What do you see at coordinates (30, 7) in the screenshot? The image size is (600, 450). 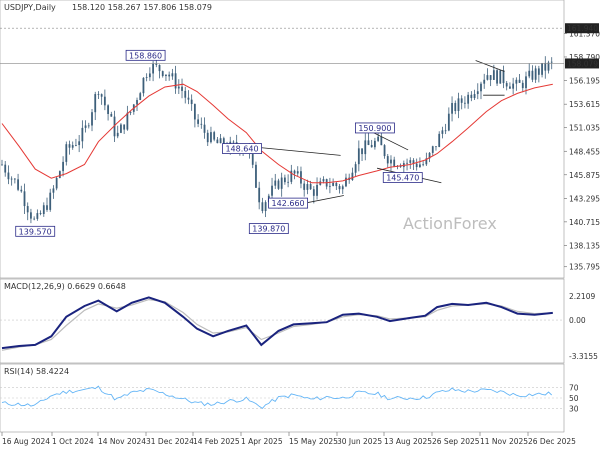 I see `price-header-symbol: USDJPY,Daily` at bounding box center [30, 7].